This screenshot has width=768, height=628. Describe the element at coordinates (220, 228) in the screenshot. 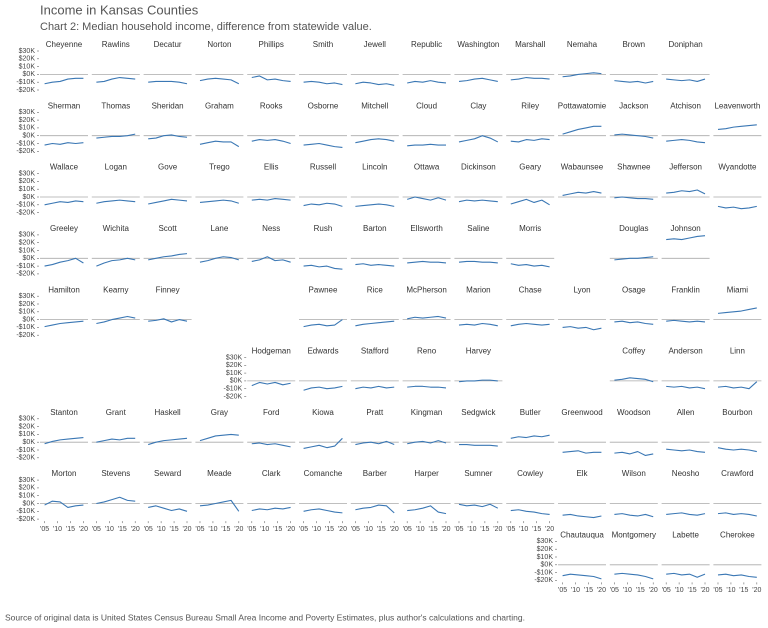

I see `panel-title: Lane` at that location.